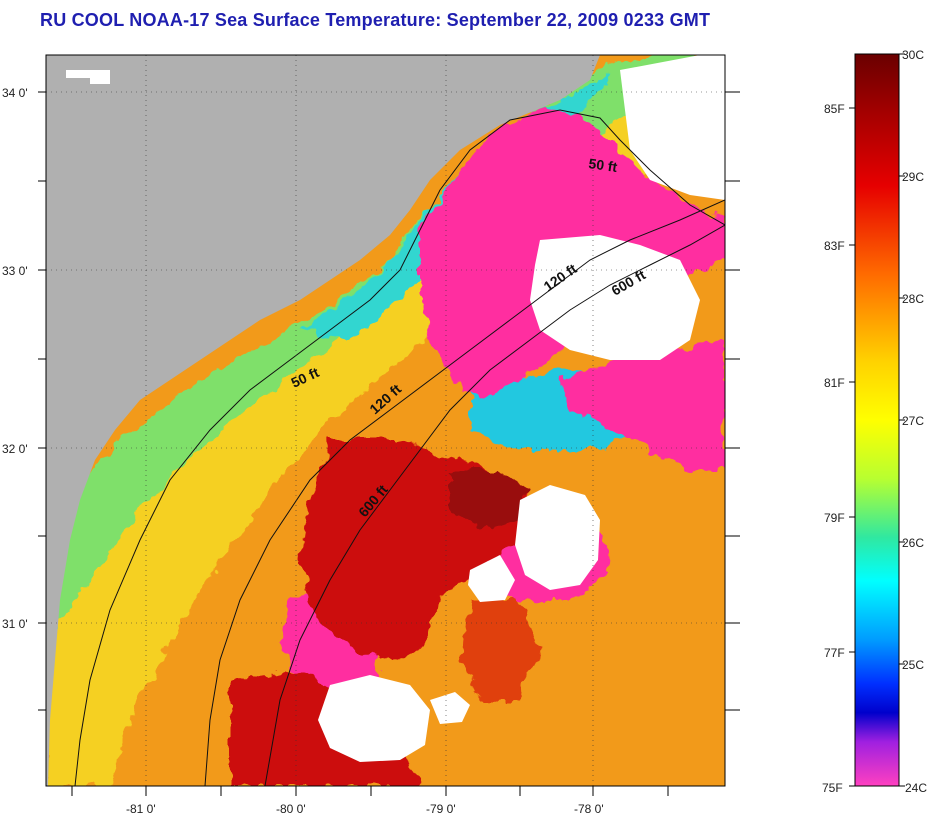 This screenshot has width=936, height=817. I want to click on scale-label-26c: 26C, so click(913, 543).